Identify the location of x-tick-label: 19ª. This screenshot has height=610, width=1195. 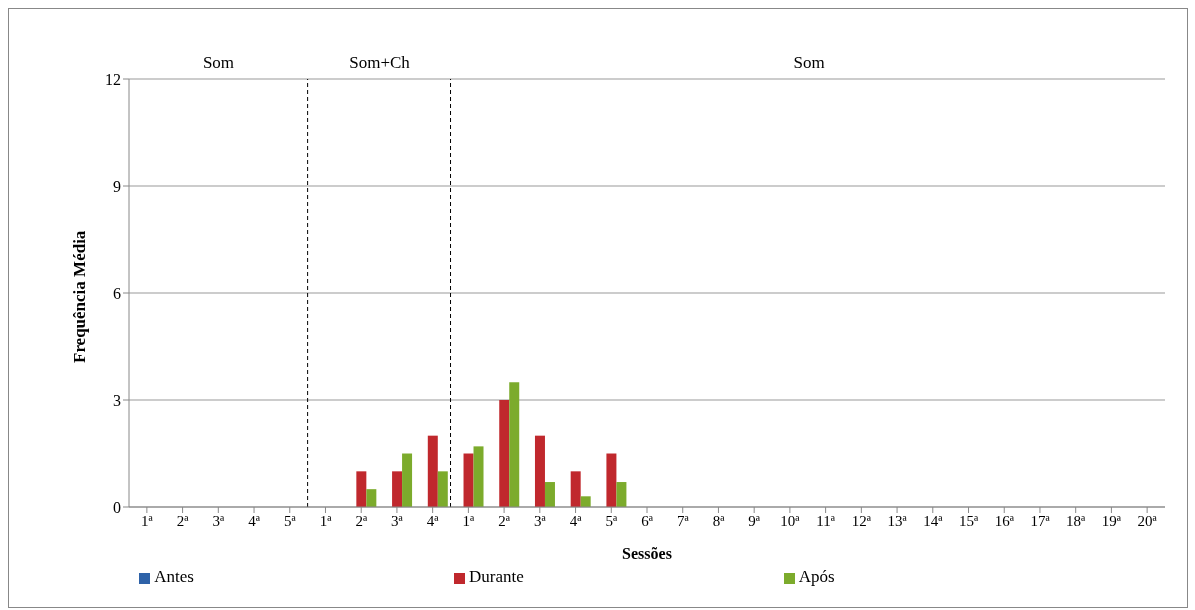
(1111, 520).